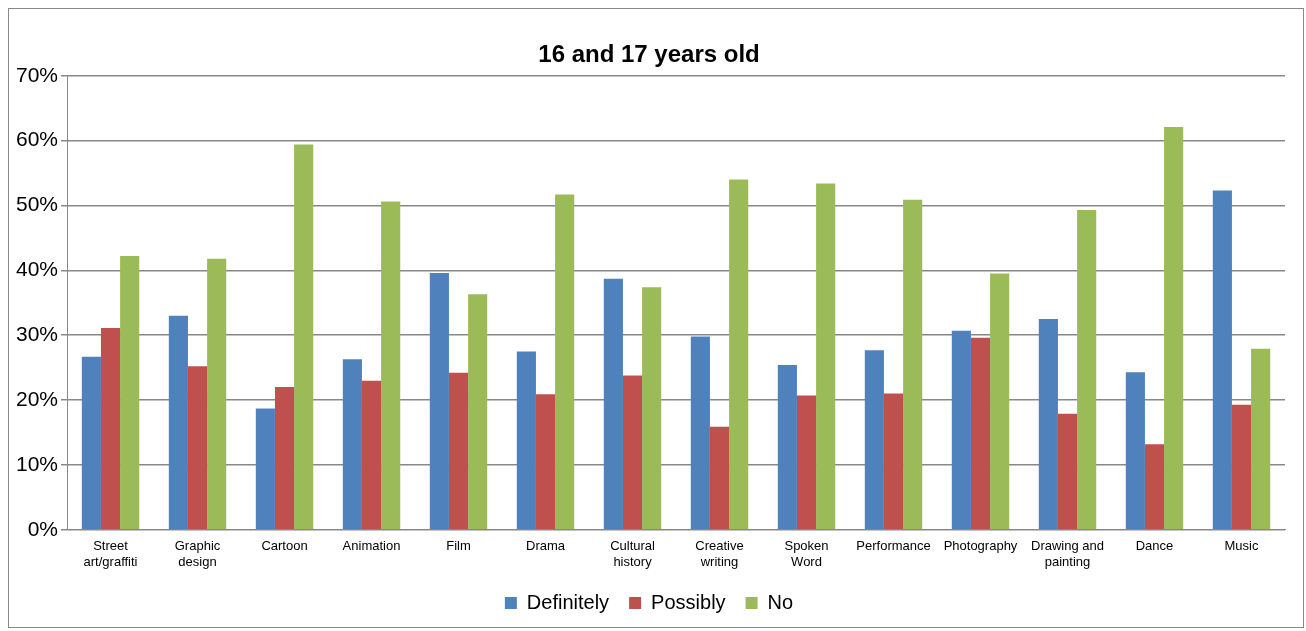  Describe the element at coordinates (893, 546) in the screenshot. I see `x-tick-label: Performance` at that location.